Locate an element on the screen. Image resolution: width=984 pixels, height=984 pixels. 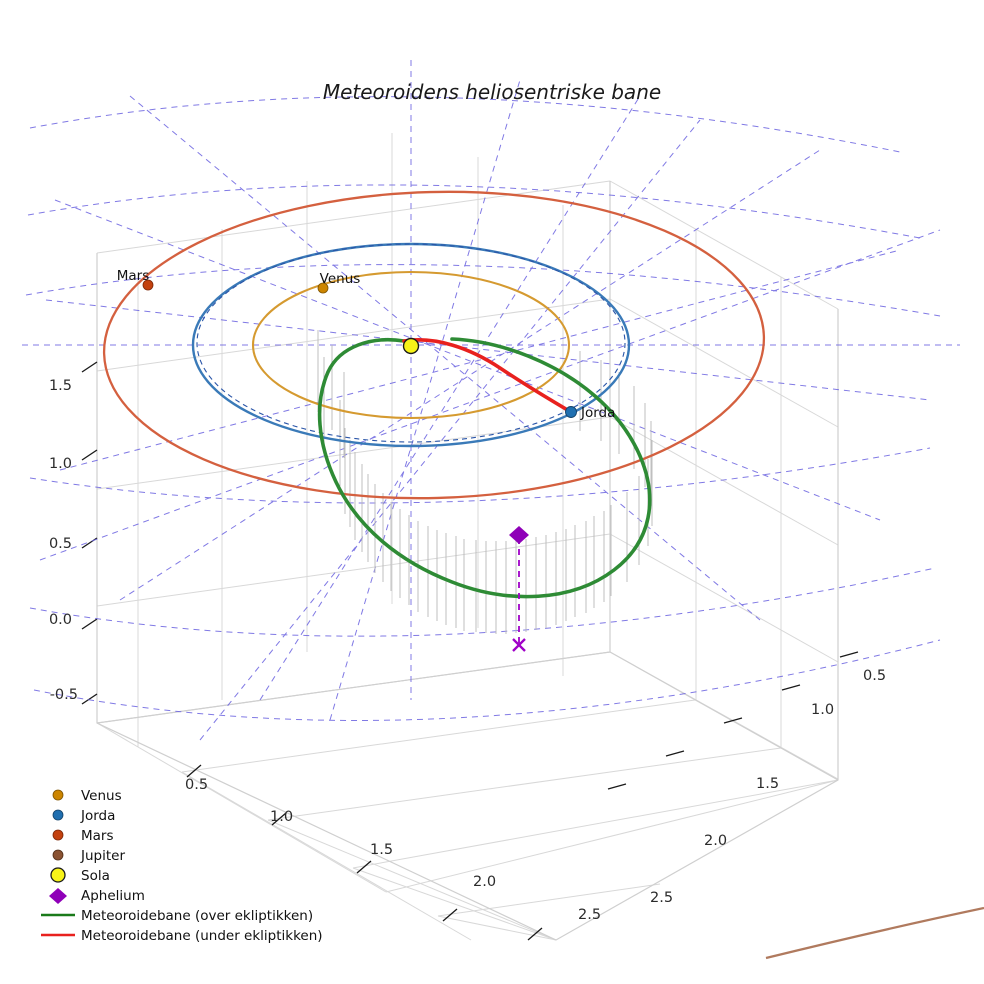
y-tick-label-0: 0.5 is located at coordinates (874, 676).